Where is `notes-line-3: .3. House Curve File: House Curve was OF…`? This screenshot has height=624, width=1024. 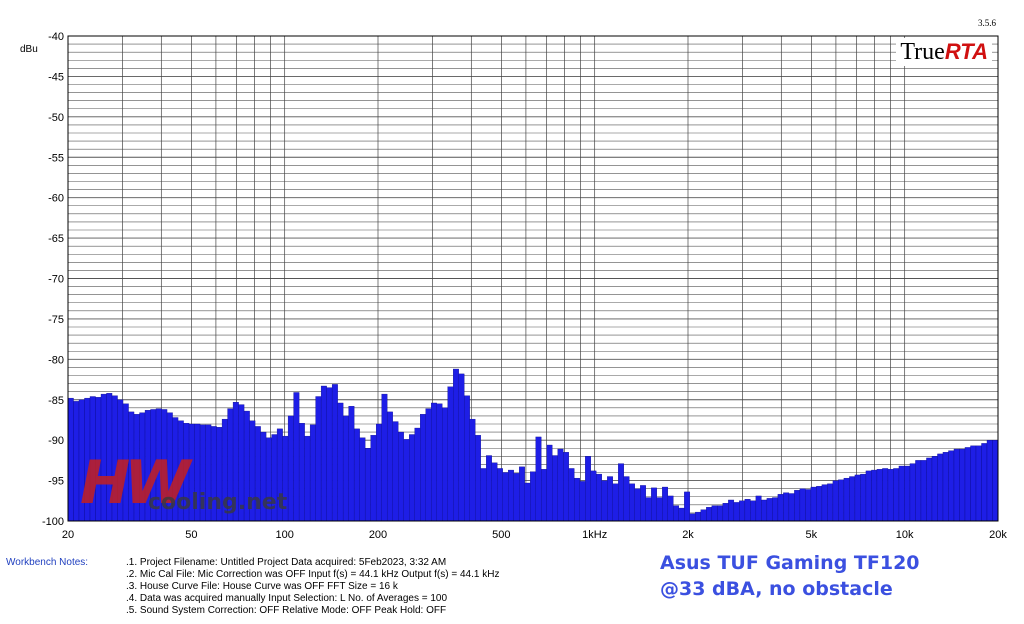
notes-line-3: .3. House Curve File: House Curve was OF… is located at coordinates (262, 586).